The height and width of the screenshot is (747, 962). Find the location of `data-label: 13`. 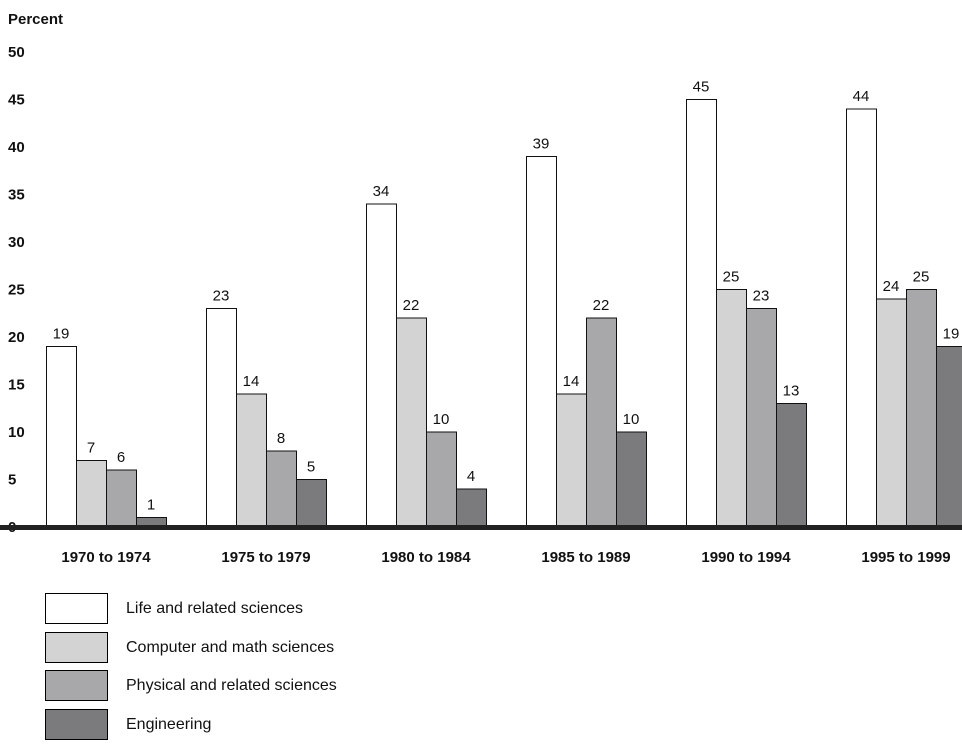

data-label: 13 is located at coordinates (791, 391).